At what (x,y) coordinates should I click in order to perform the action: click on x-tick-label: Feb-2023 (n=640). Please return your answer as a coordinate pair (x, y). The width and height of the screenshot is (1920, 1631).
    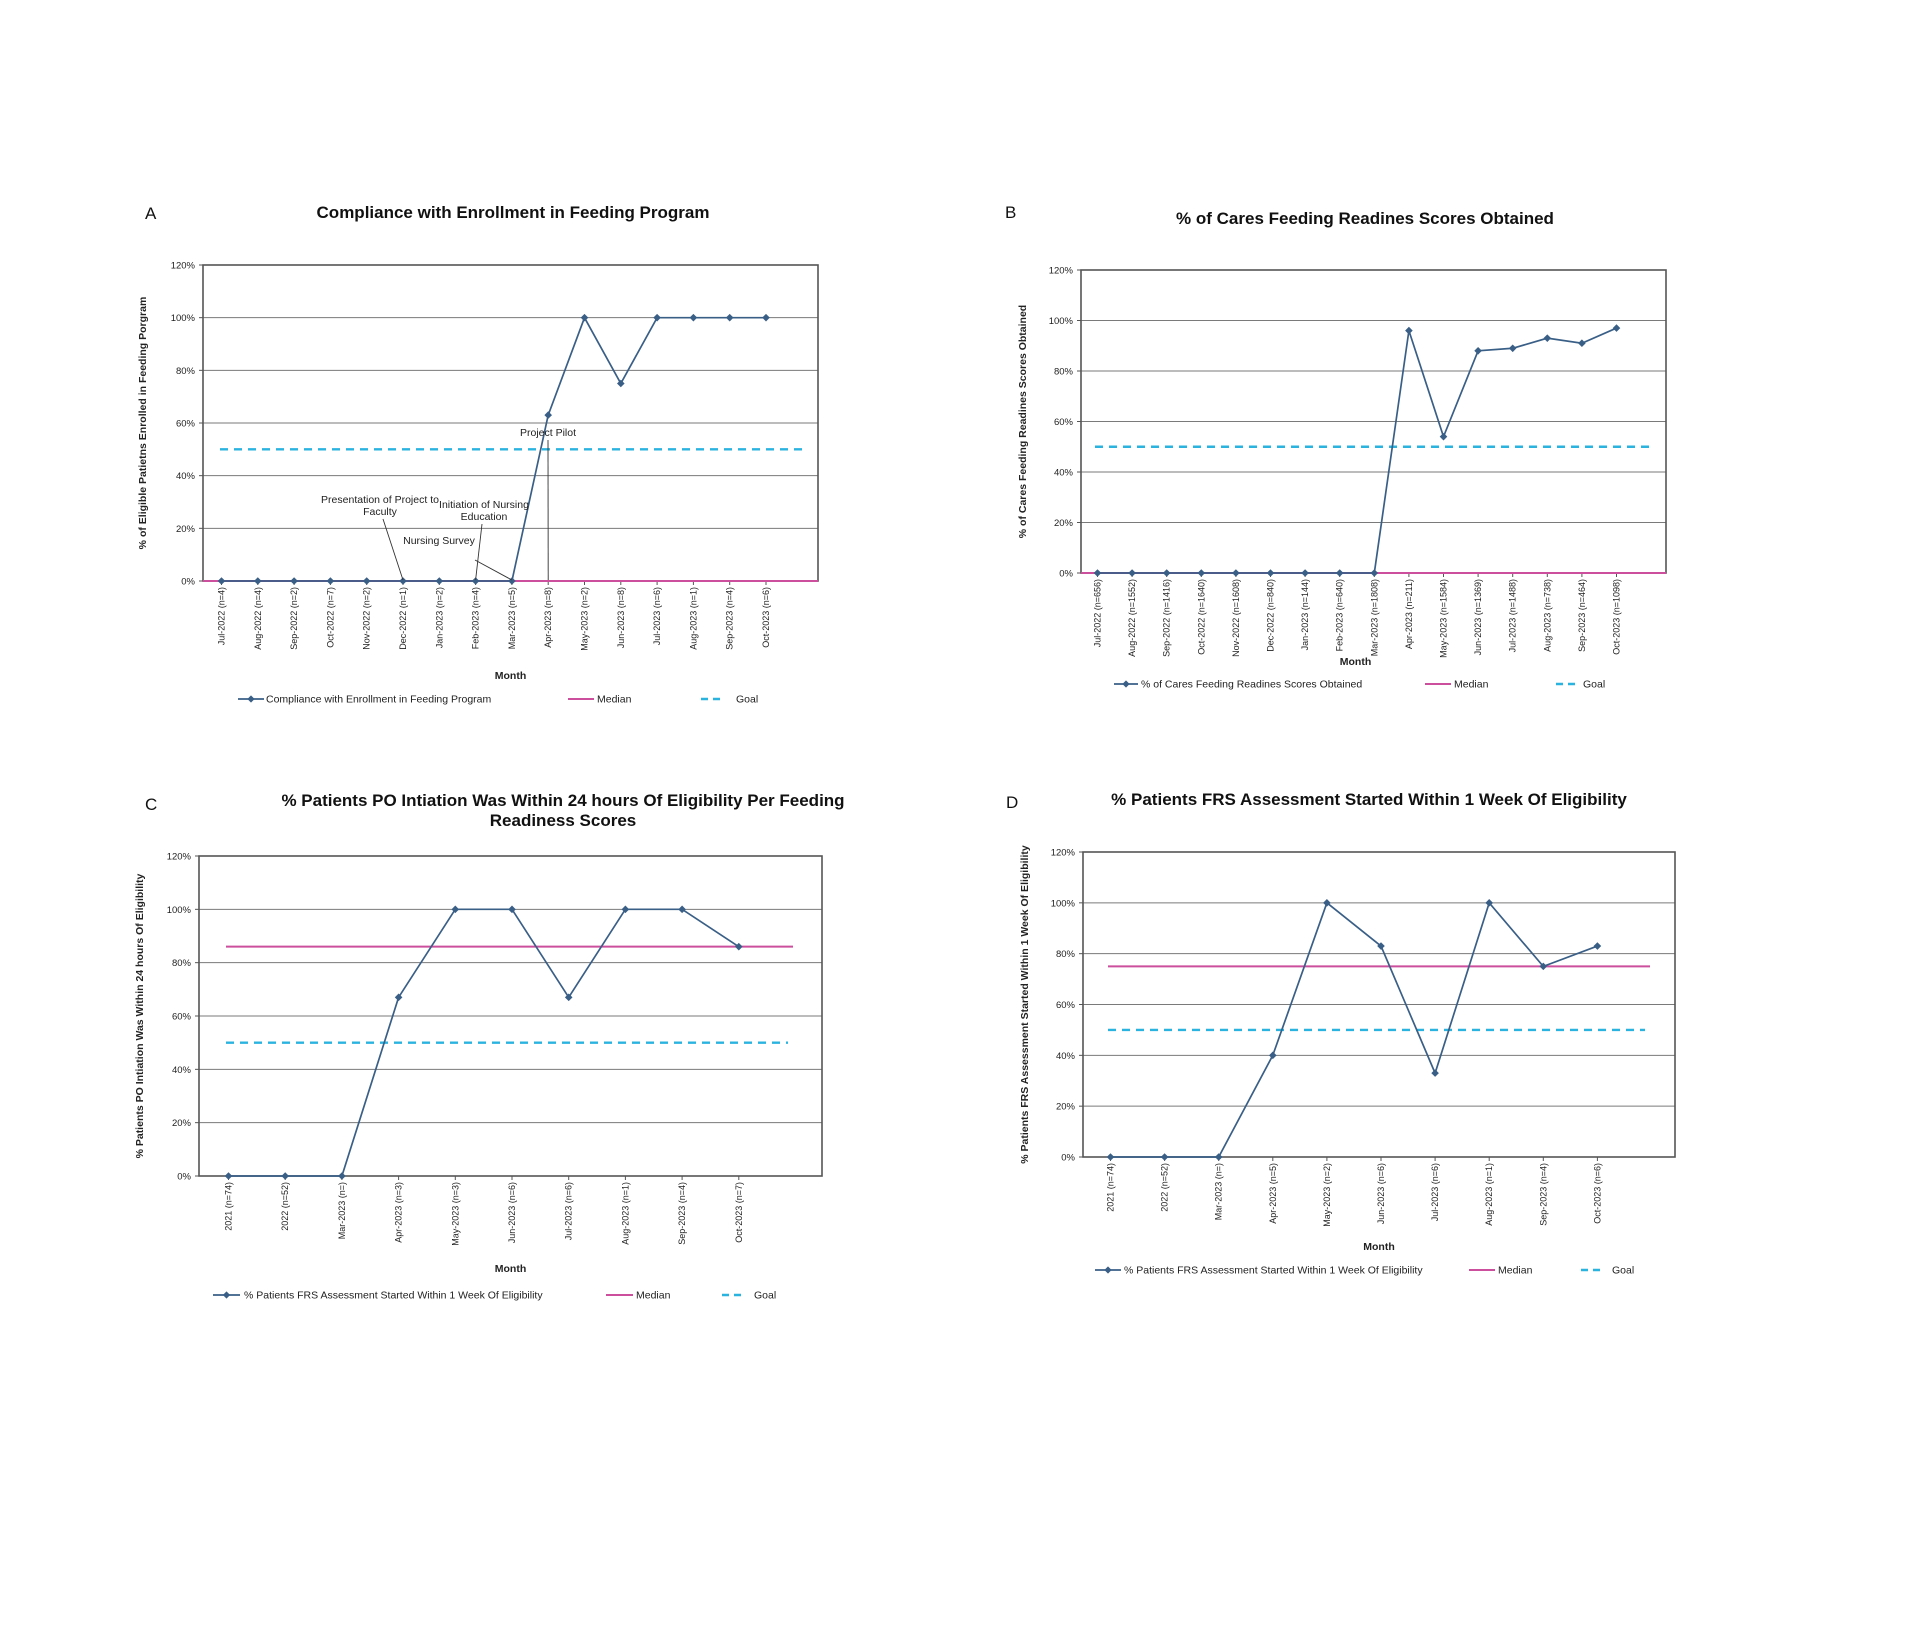
    Looking at the image, I should click on (1340, 615).